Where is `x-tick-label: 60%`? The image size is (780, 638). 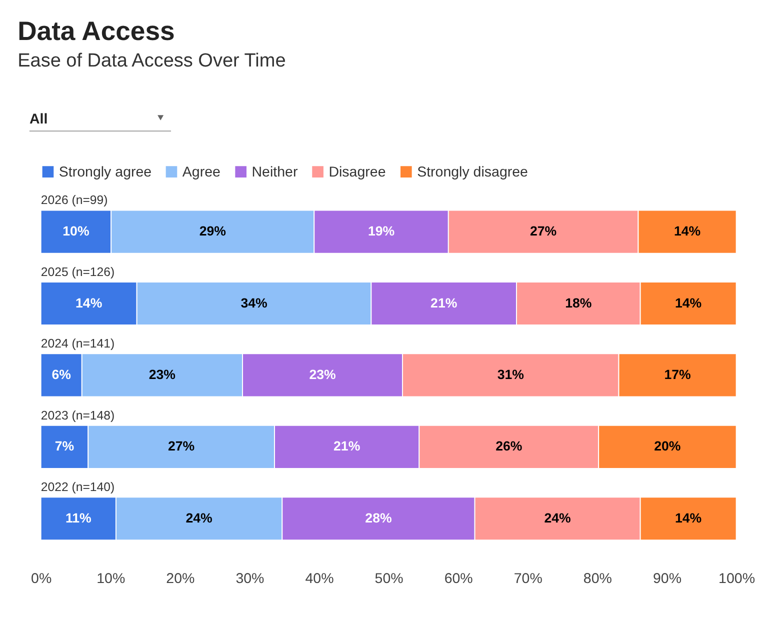 x-tick-label: 60% is located at coordinates (459, 578).